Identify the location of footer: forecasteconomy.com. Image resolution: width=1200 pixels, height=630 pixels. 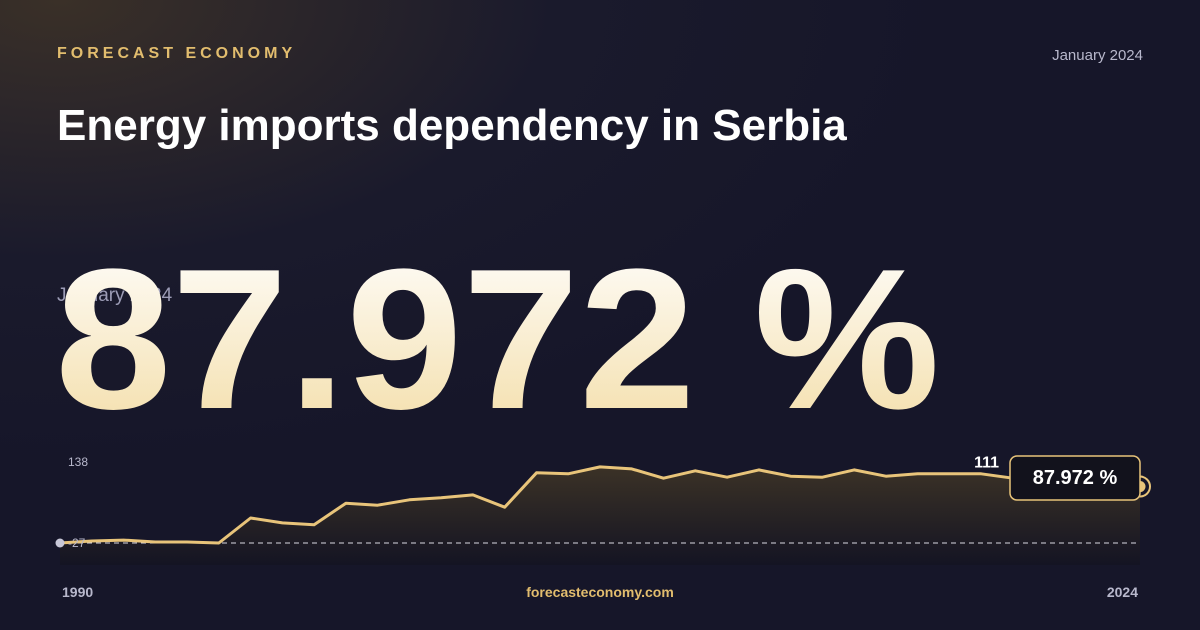
(600, 592).